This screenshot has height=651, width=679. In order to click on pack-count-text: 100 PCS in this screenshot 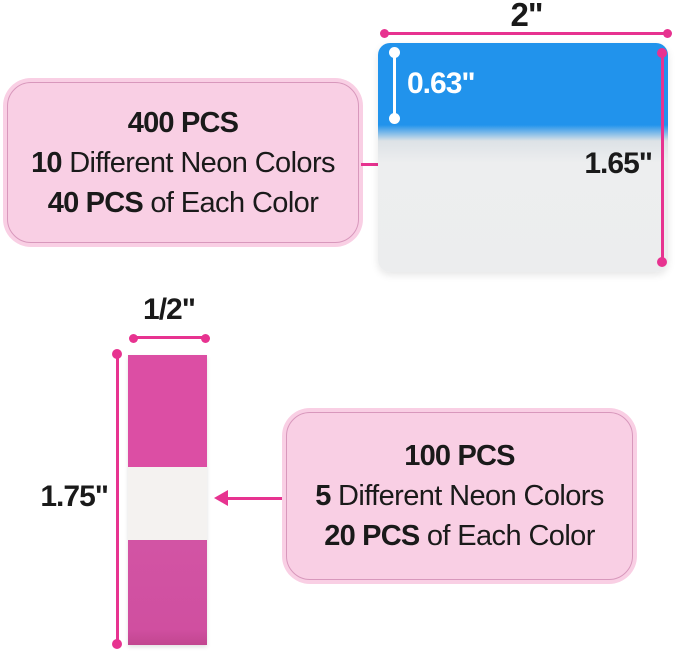, I will do `click(459, 456)`.